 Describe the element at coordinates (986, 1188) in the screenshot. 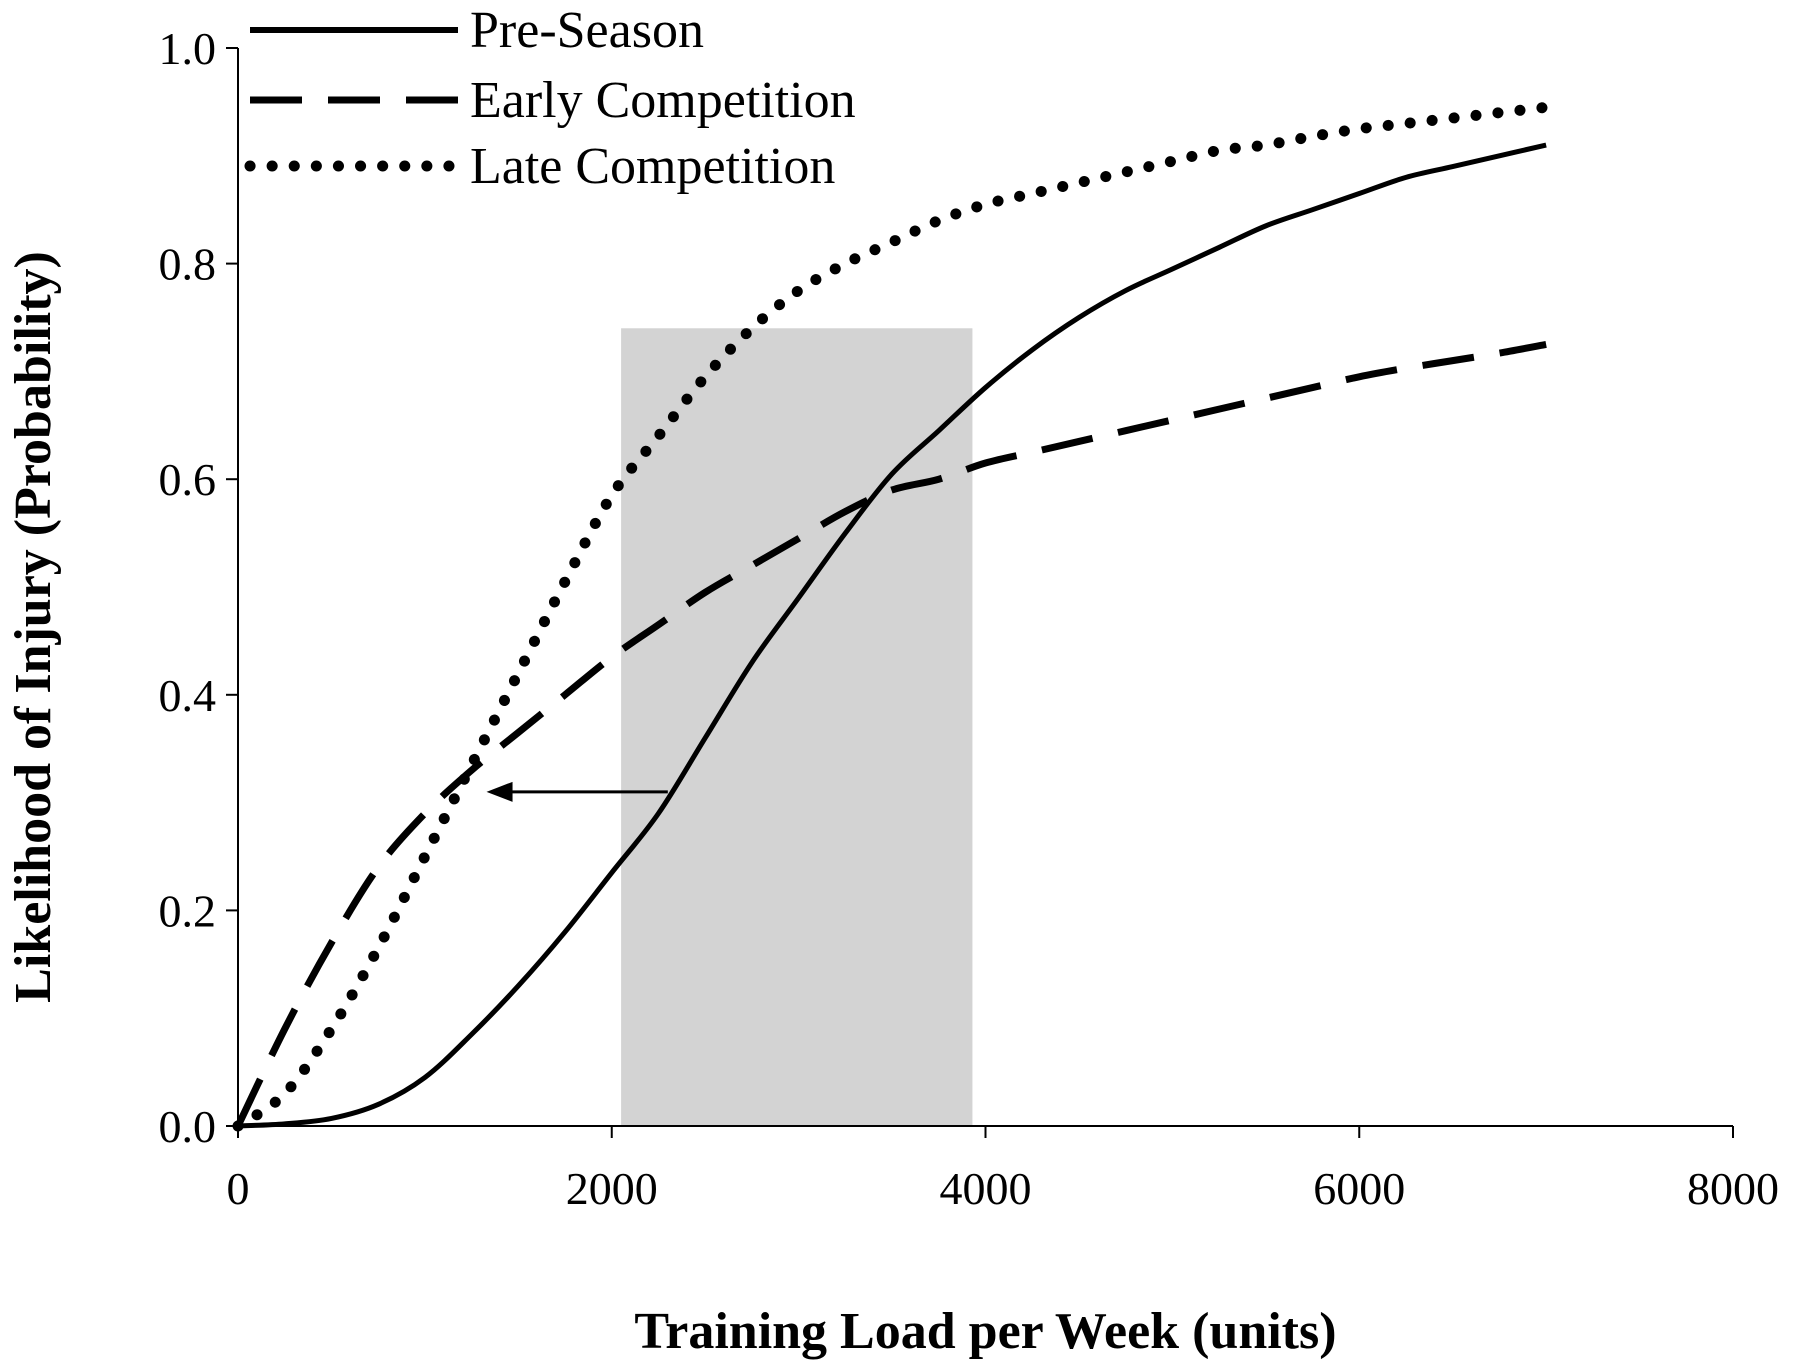

I see `x-tick-label: 4000` at that location.